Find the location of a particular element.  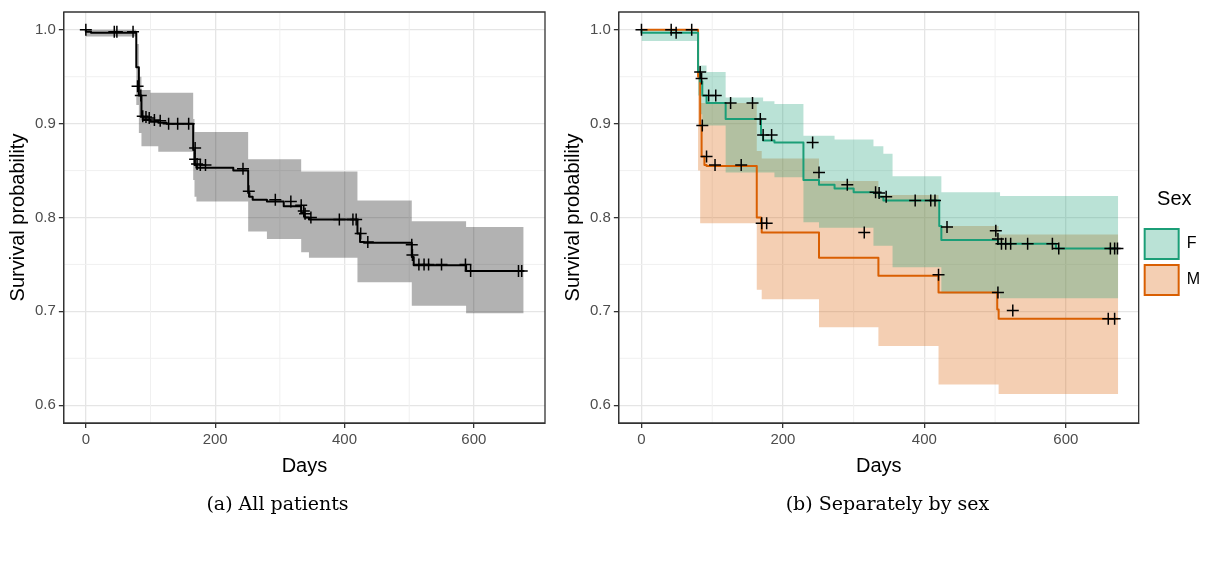

legend-label: F is located at coordinates (1191, 243).